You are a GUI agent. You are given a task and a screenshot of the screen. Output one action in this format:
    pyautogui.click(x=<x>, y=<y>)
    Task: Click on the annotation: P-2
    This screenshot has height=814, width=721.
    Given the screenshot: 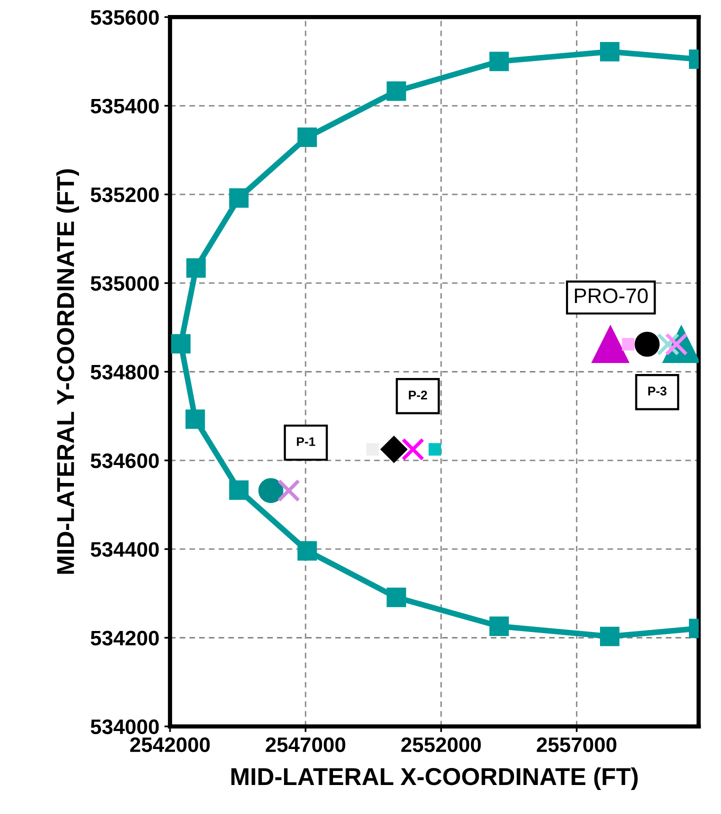 What is the action you would take?
    pyautogui.click(x=418, y=395)
    